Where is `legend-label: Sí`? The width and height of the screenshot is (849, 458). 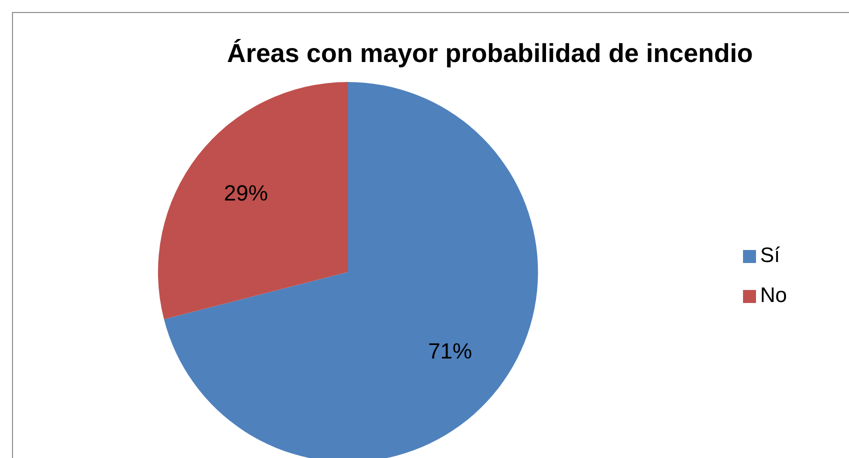
legend-label: Sí is located at coordinates (770, 256).